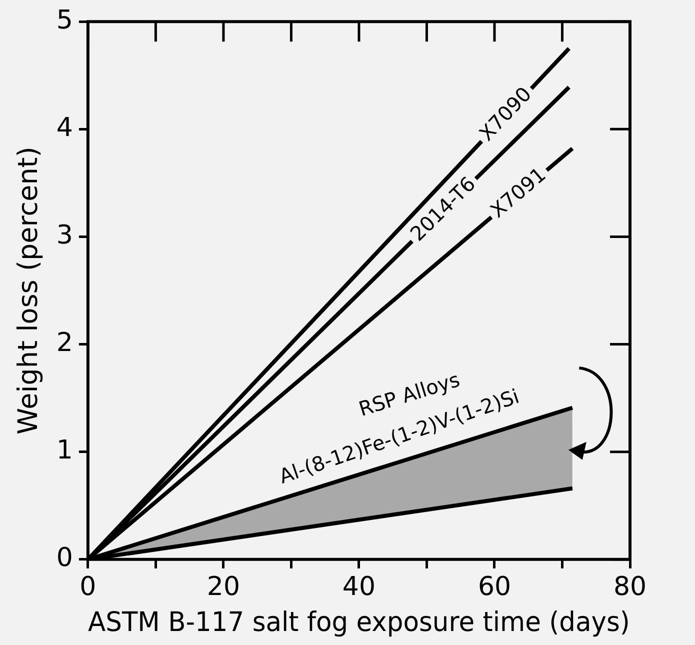  What do you see at coordinates (359, 587) in the screenshot?
I see `x-tick-label: 40` at bounding box center [359, 587].